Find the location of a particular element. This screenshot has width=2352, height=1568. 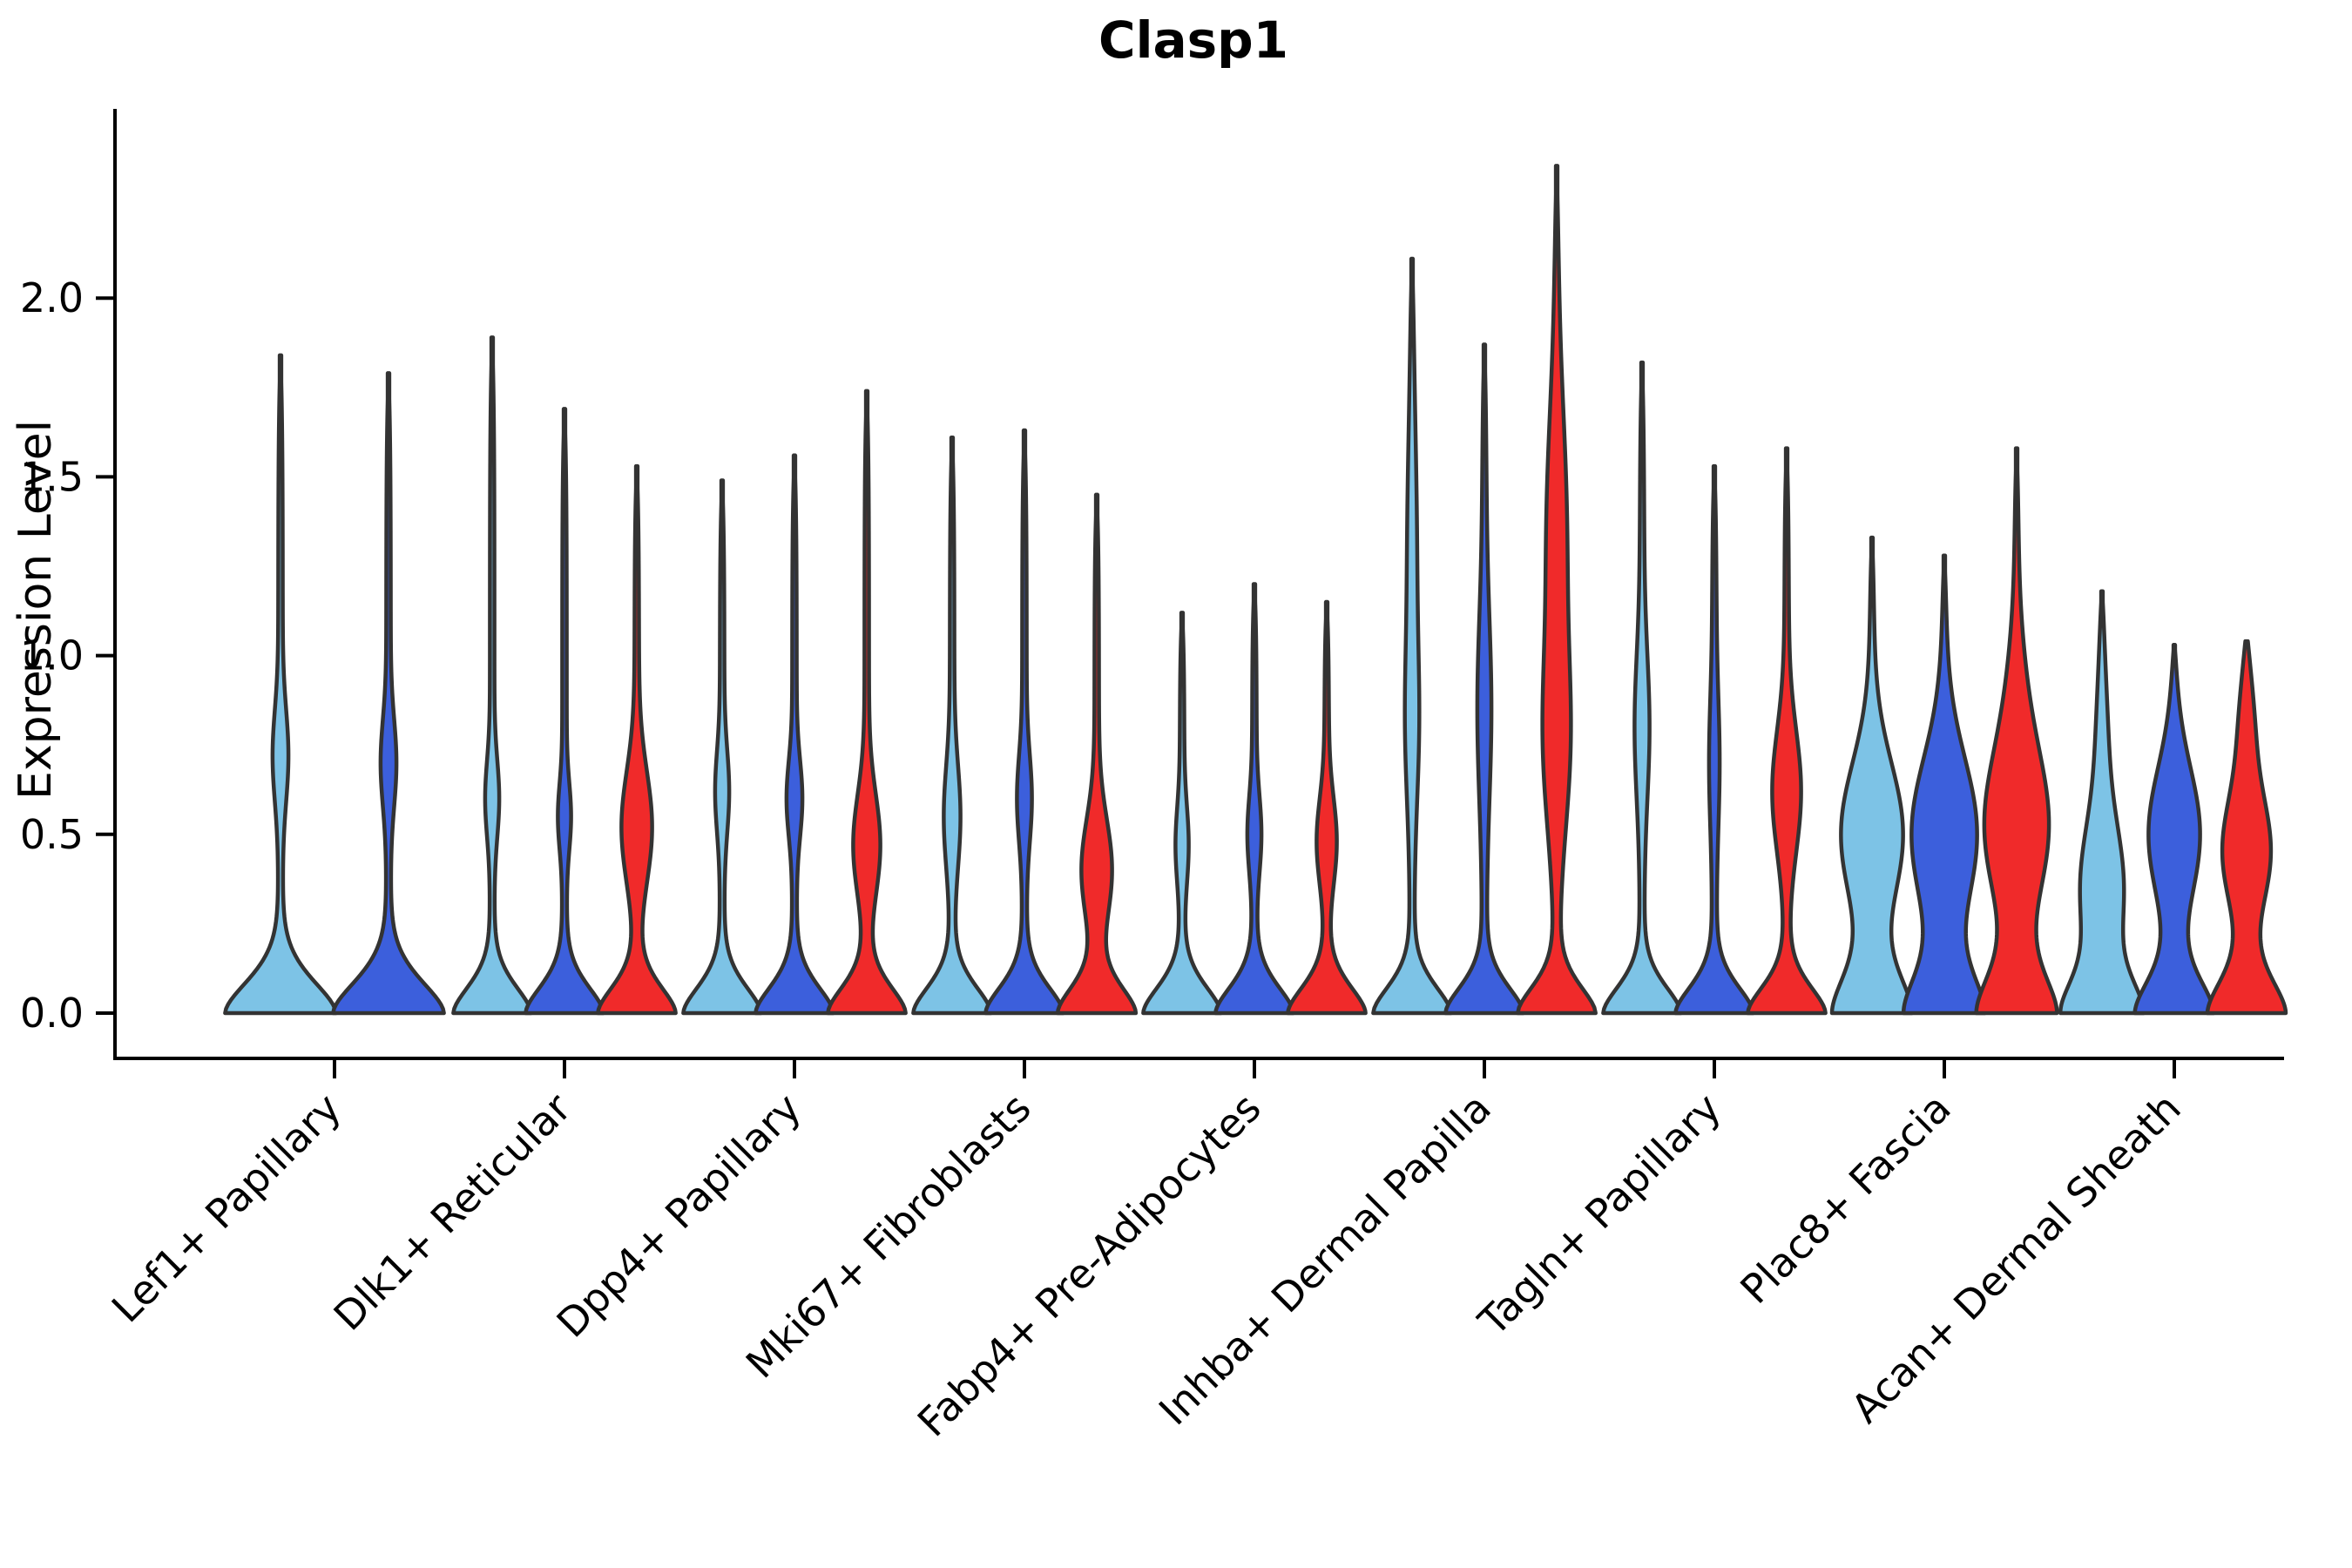

violin-dlk1-reticular-red is located at coordinates (637, 739).